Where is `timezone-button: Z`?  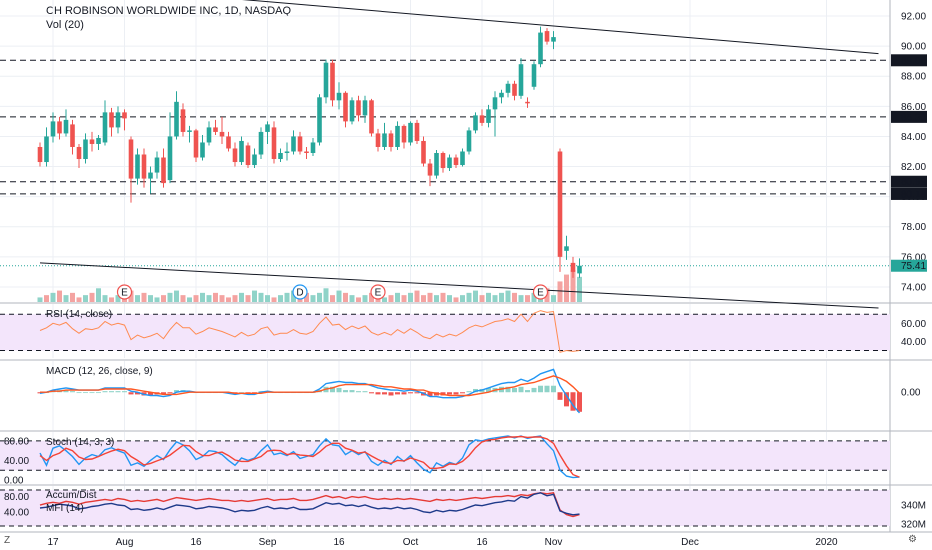 timezone-button: Z is located at coordinates (7, 540).